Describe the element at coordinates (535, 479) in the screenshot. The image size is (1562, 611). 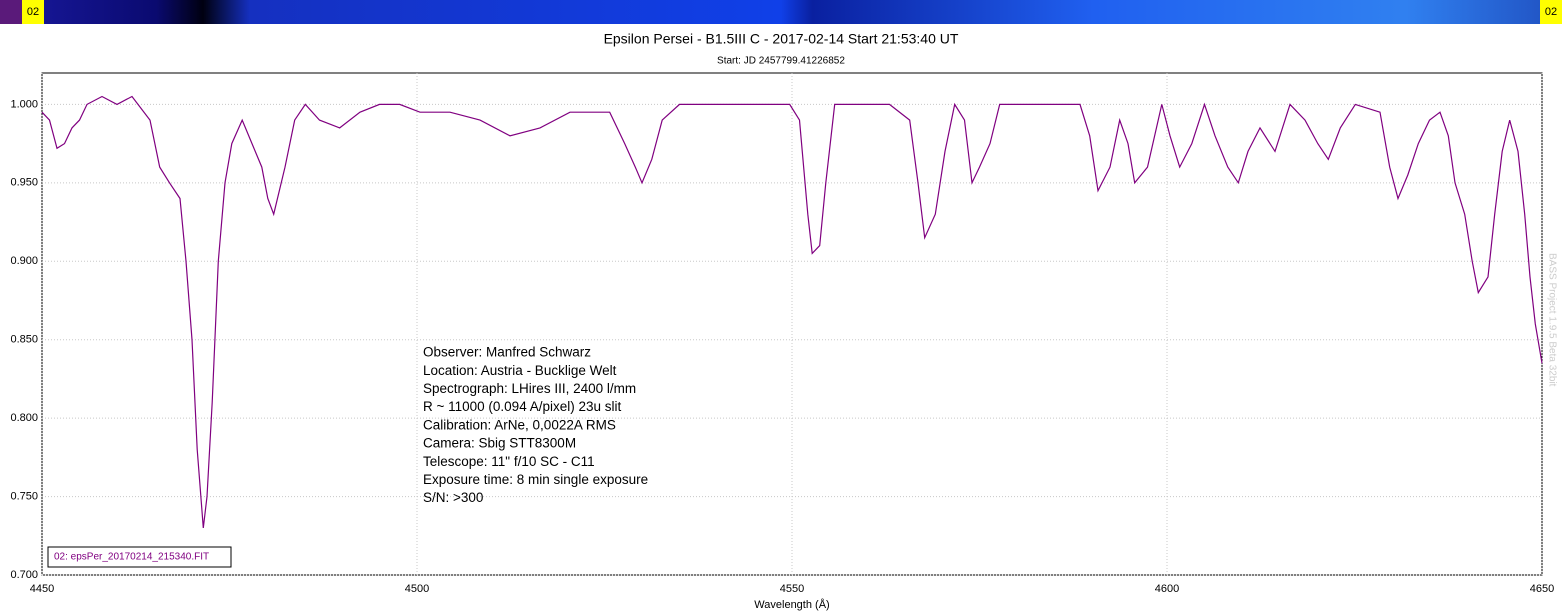
I see `annotation-line: Exposure time: 8 min single exposure` at that location.